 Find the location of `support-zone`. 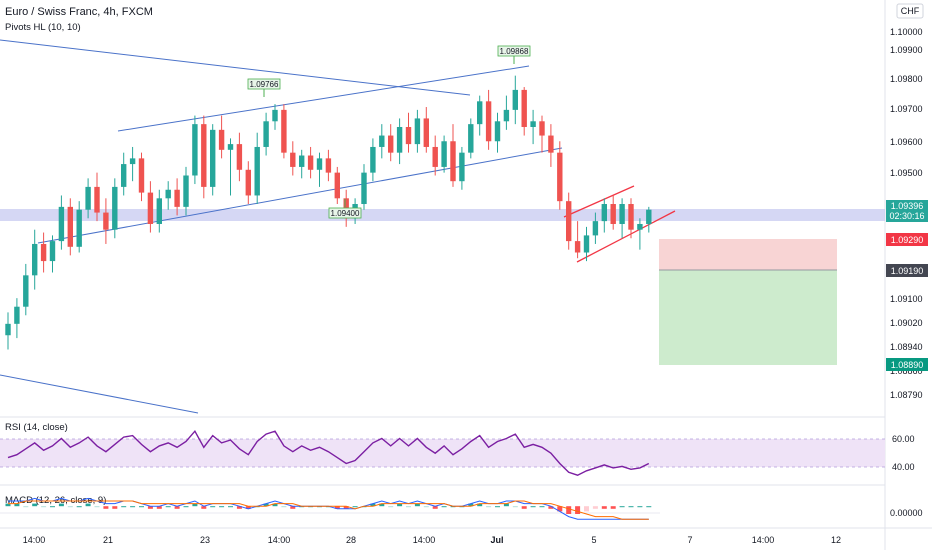

support-zone is located at coordinates (442, 215).